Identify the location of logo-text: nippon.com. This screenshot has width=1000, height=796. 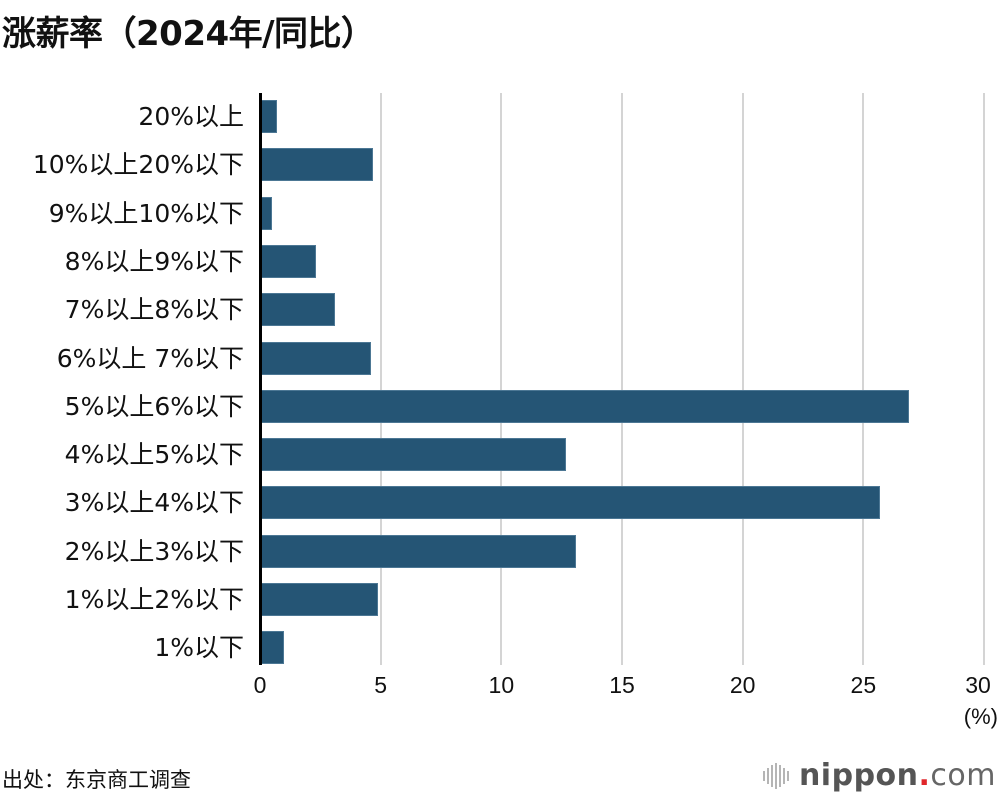
(897, 775).